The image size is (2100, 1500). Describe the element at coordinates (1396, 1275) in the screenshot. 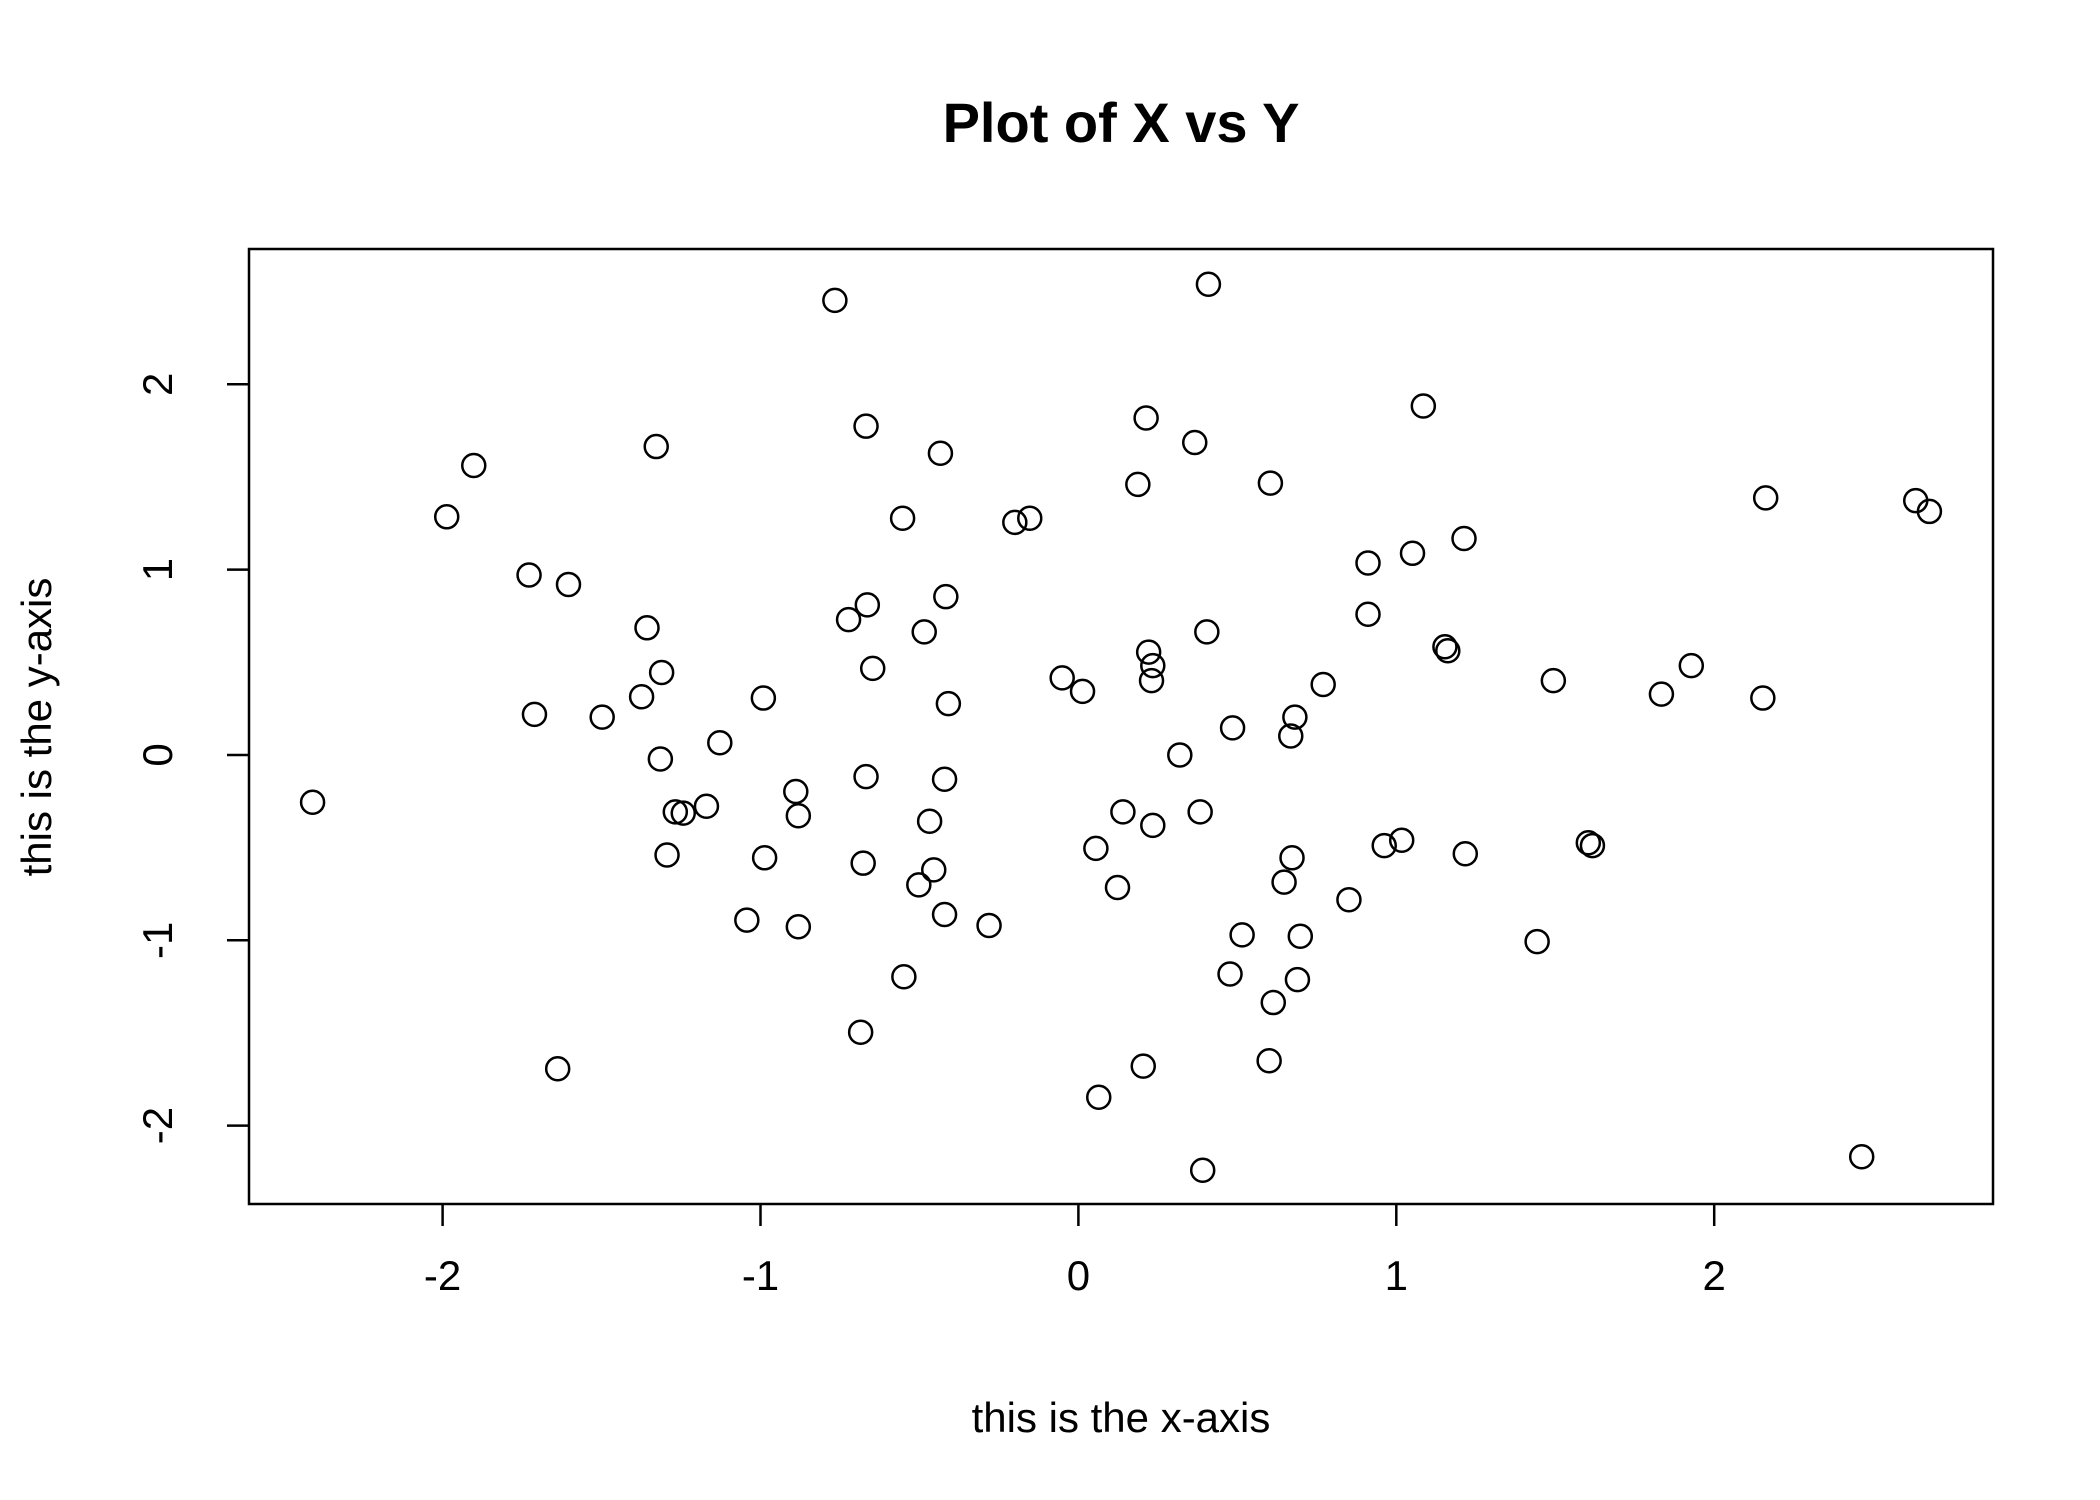

I see `x-tick-label: 1` at that location.